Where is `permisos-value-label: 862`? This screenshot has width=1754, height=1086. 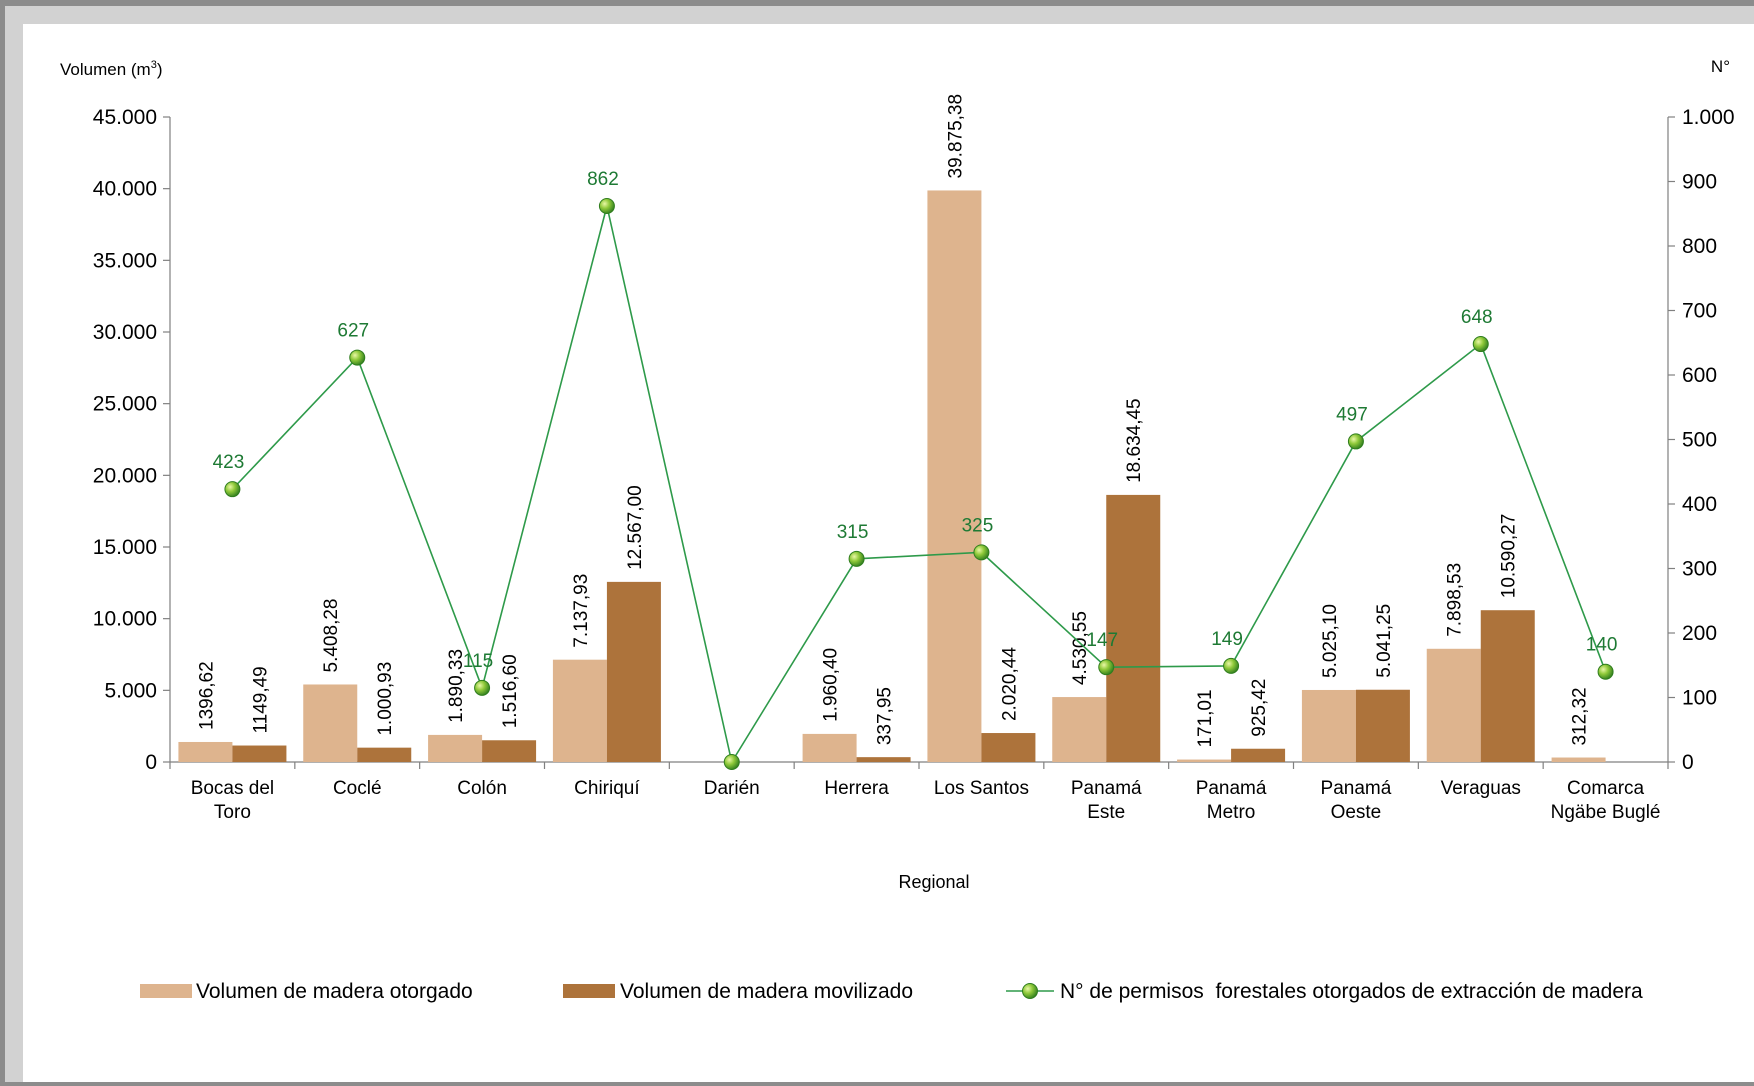 permisos-value-label: 862 is located at coordinates (603, 179).